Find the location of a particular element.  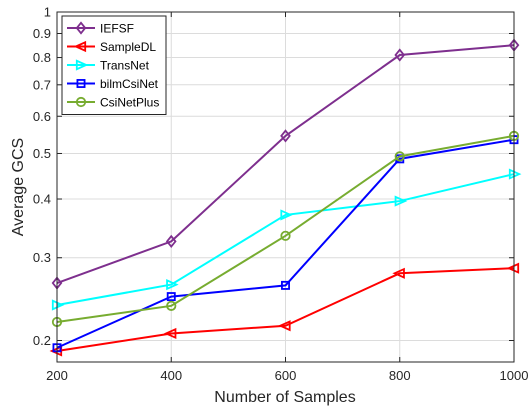

x-axis-label: Number of Samples is located at coordinates (284, 397).